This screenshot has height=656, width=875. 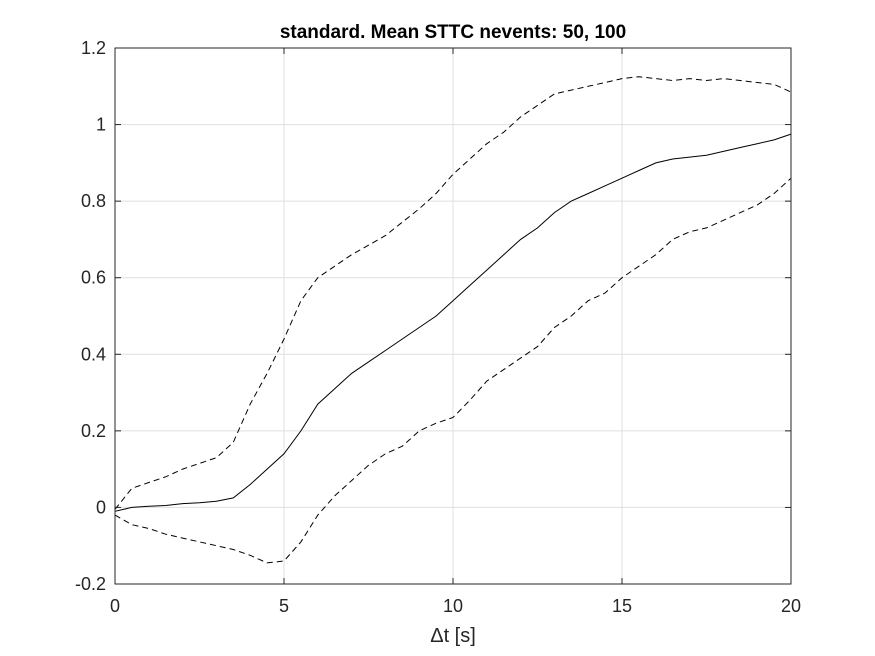 I want to click on x-tick-label: 5, so click(x=284, y=606).